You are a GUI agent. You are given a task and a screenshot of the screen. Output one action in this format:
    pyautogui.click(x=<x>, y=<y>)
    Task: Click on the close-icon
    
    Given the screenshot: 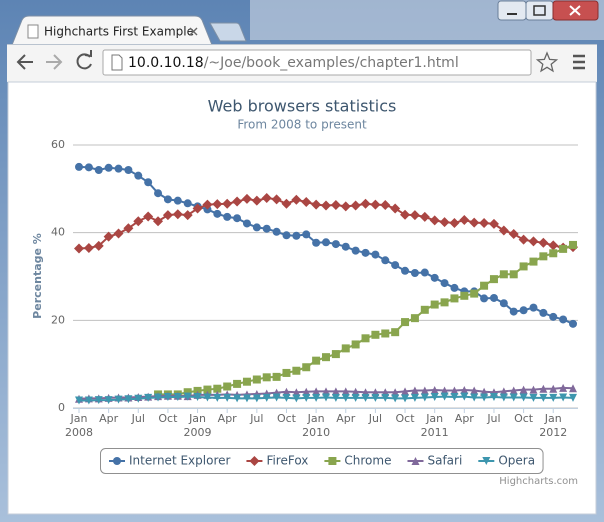 What is the action you would take?
    pyautogui.click(x=575, y=10)
    